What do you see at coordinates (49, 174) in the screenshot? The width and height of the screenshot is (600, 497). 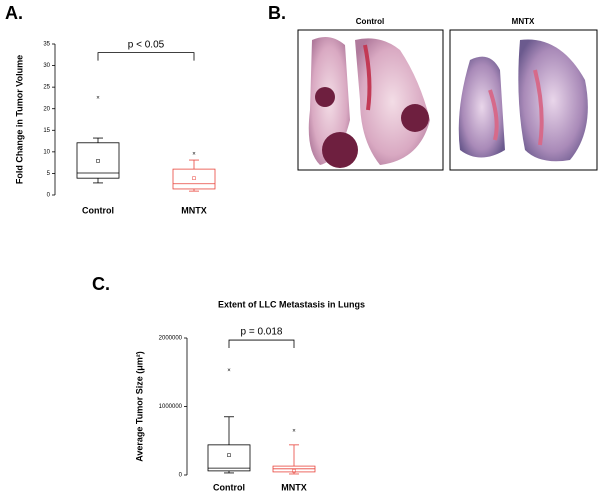 I see `y-tick-label: 5` at bounding box center [49, 174].